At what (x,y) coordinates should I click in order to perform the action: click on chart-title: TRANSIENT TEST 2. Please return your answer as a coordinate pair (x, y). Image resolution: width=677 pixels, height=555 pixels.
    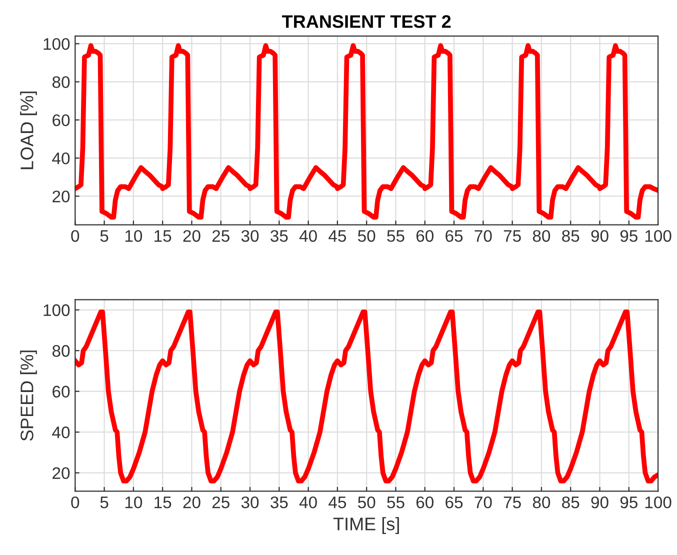
    Looking at the image, I should click on (366, 21).